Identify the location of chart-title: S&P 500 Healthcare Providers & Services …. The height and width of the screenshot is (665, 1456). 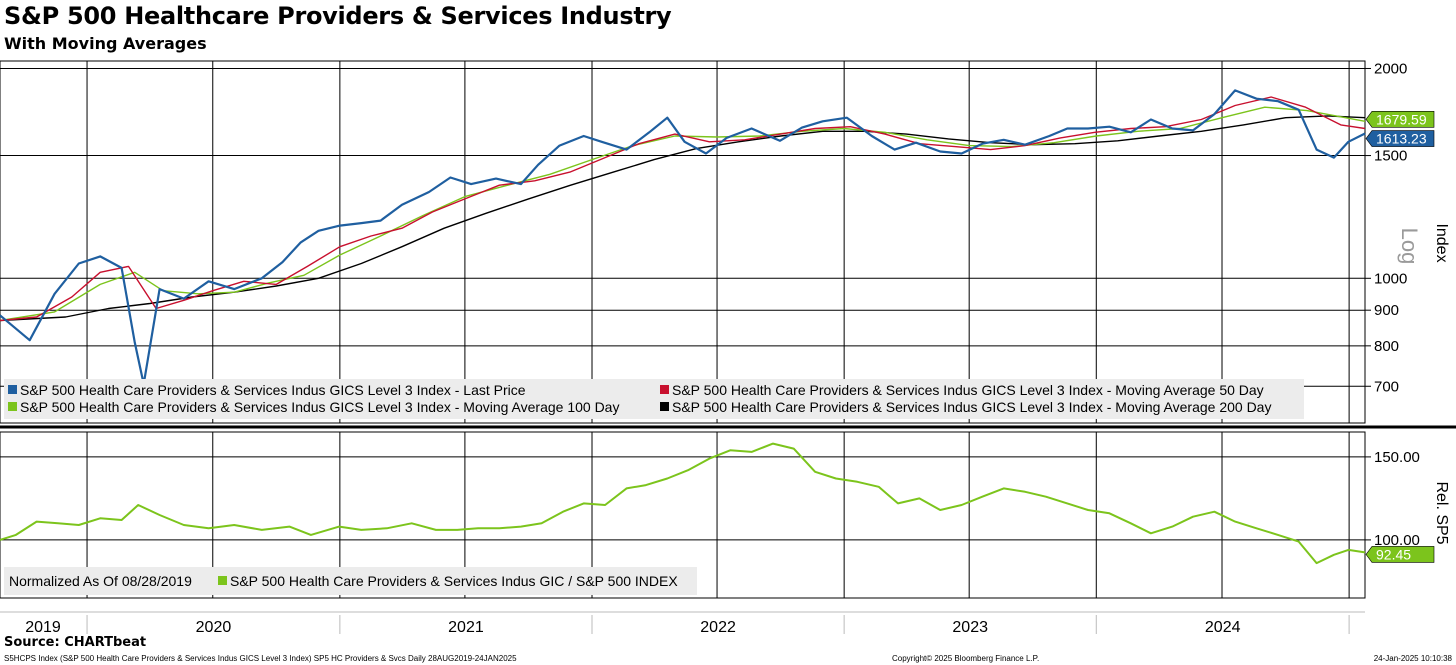
(338, 16).